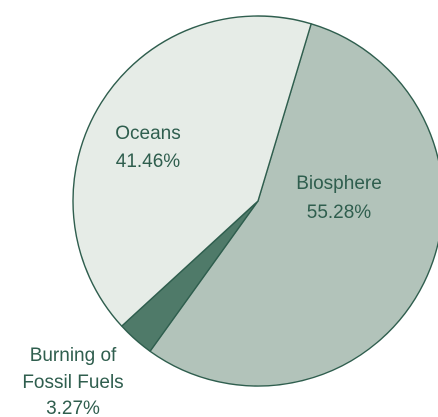  Describe the element at coordinates (147, 133) in the screenshot. I see `slice-label-oceans: Oceans` at that location.